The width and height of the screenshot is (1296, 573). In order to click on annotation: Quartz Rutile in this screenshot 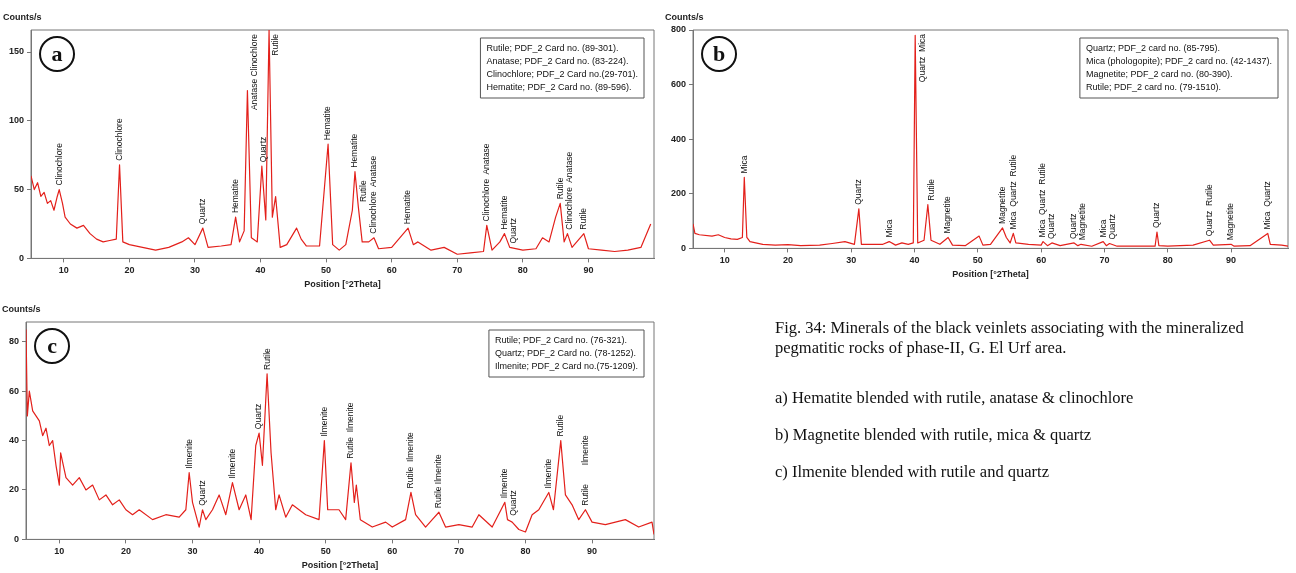, I will do `click(1208, 210)`.